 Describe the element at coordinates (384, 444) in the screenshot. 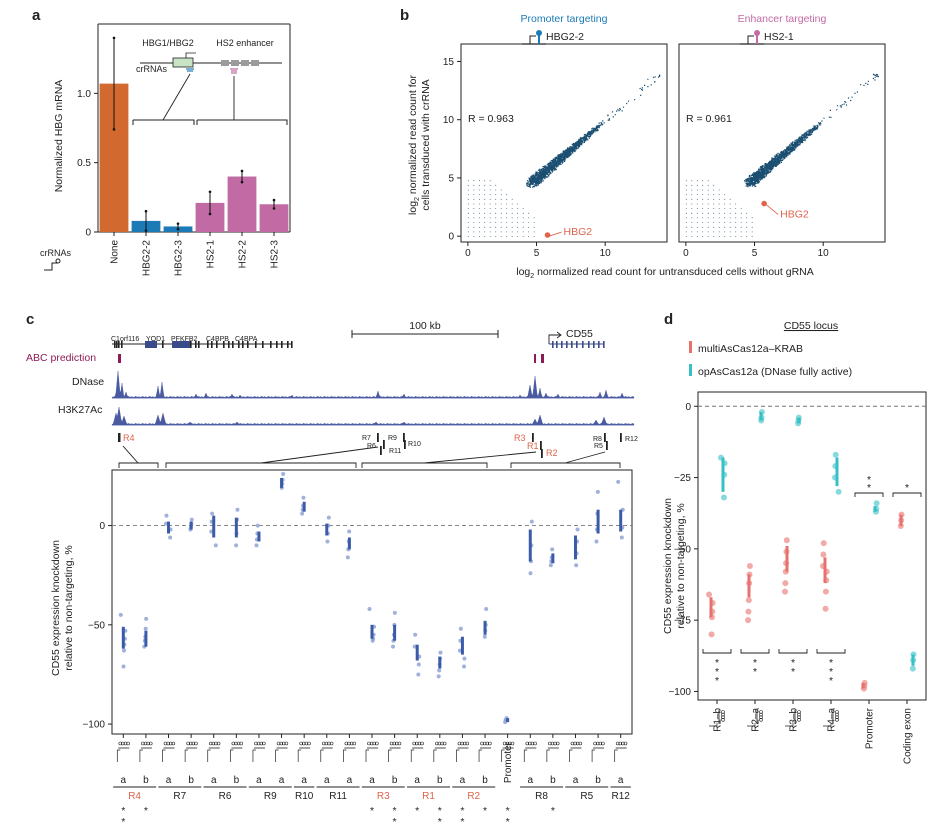

I see `region-mark-r6` at that location.